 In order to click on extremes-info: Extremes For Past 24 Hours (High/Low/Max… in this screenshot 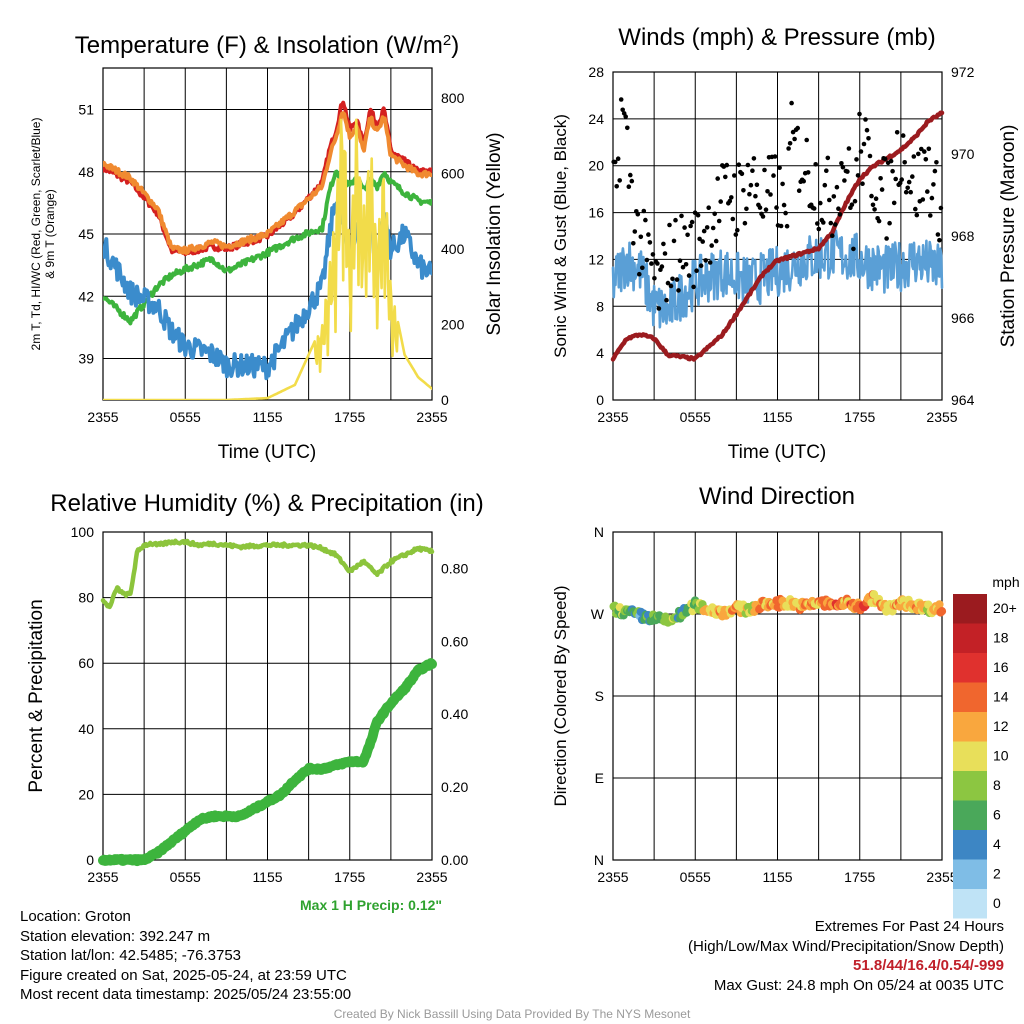, I will do `click(846, 956)`.